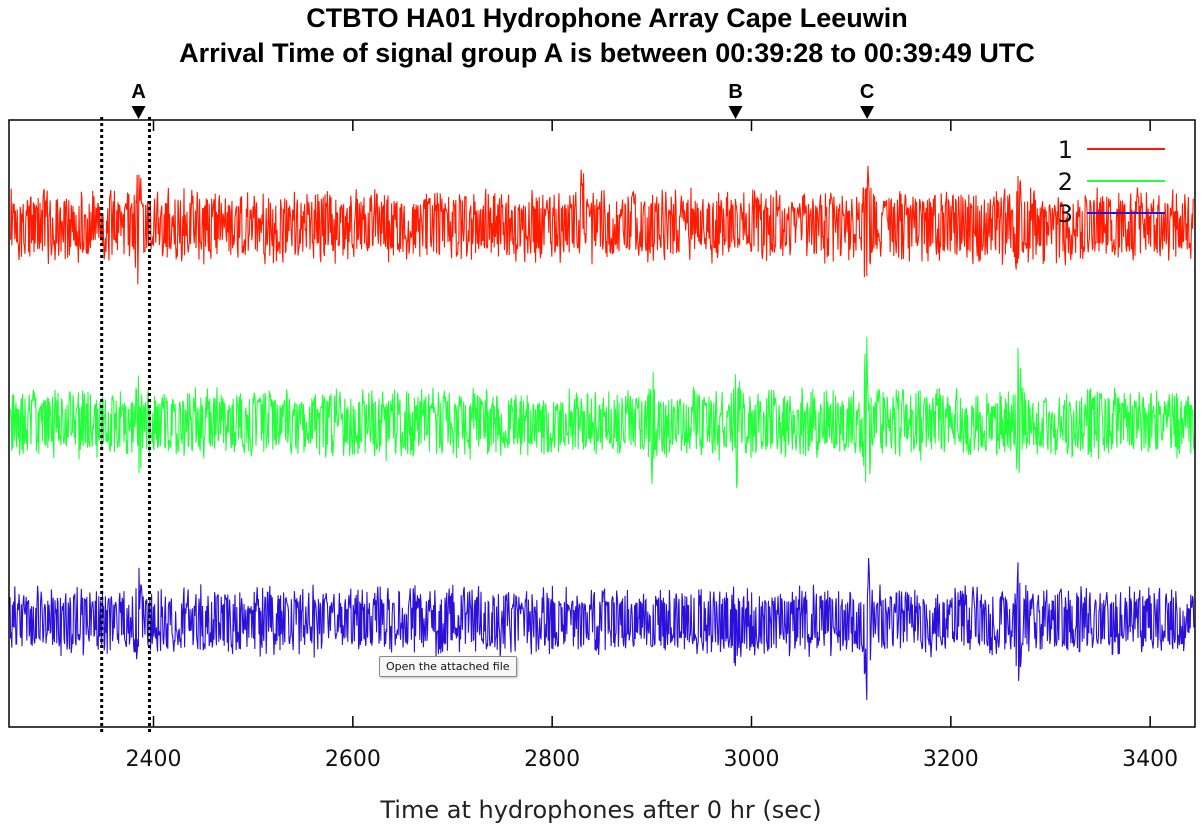 The height and width of the screenshot is (834, 1203). What do you see at coordinates (751, 759) in the screenshot?
I see `x-tick-label: 3000` at bounding box center [751, 759].